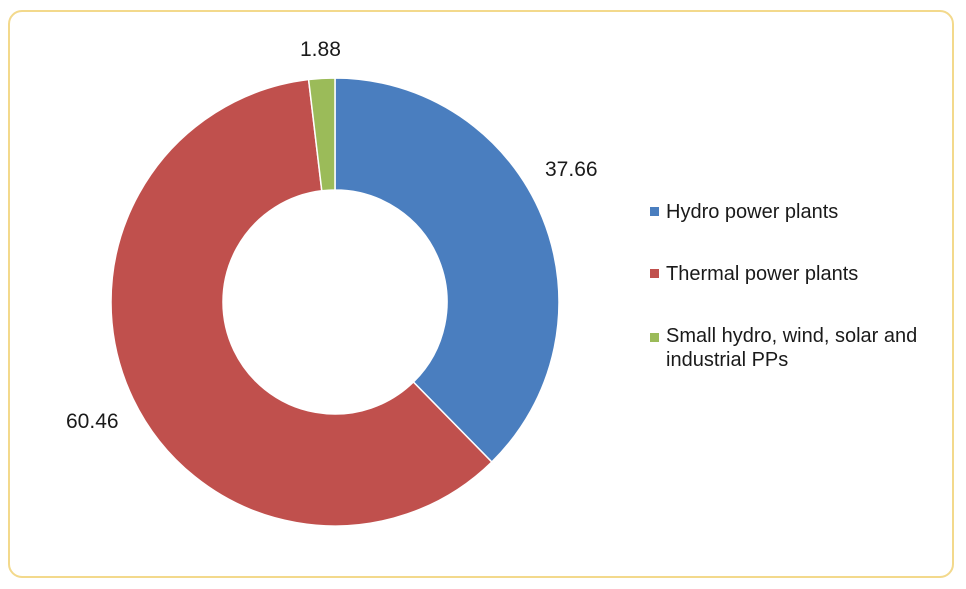 This screenshot has width=966, height=589. I want to click on legend-item-hydro: Hydro power plants, so click(800, 212).